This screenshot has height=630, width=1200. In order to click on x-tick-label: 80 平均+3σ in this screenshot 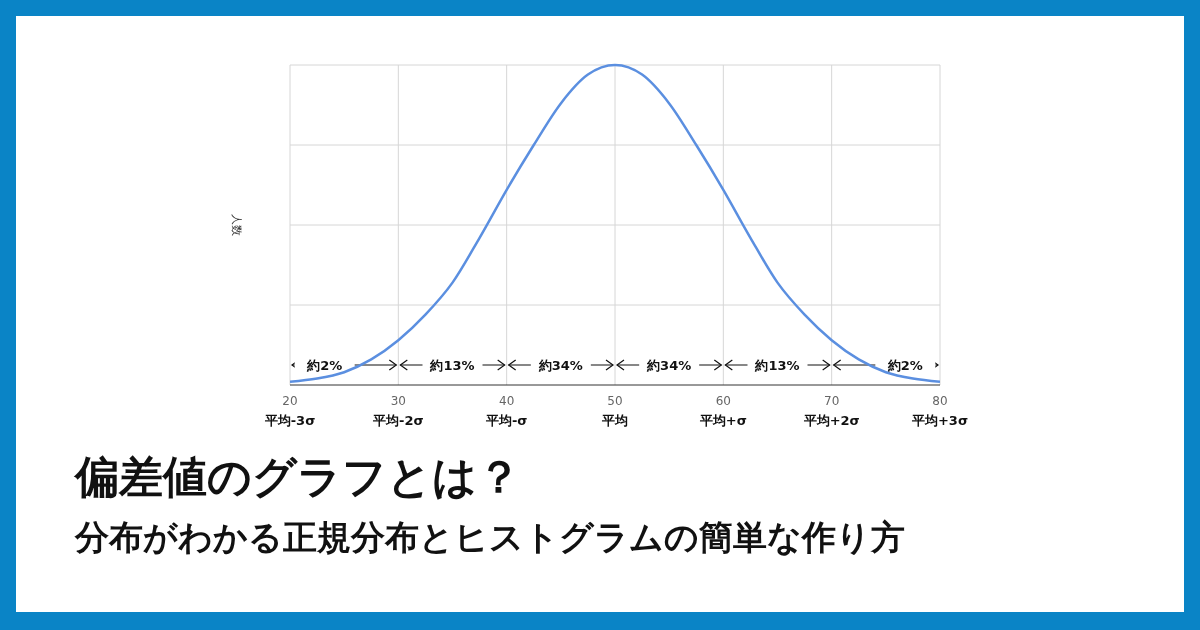, I will do `click(939, 411)`.